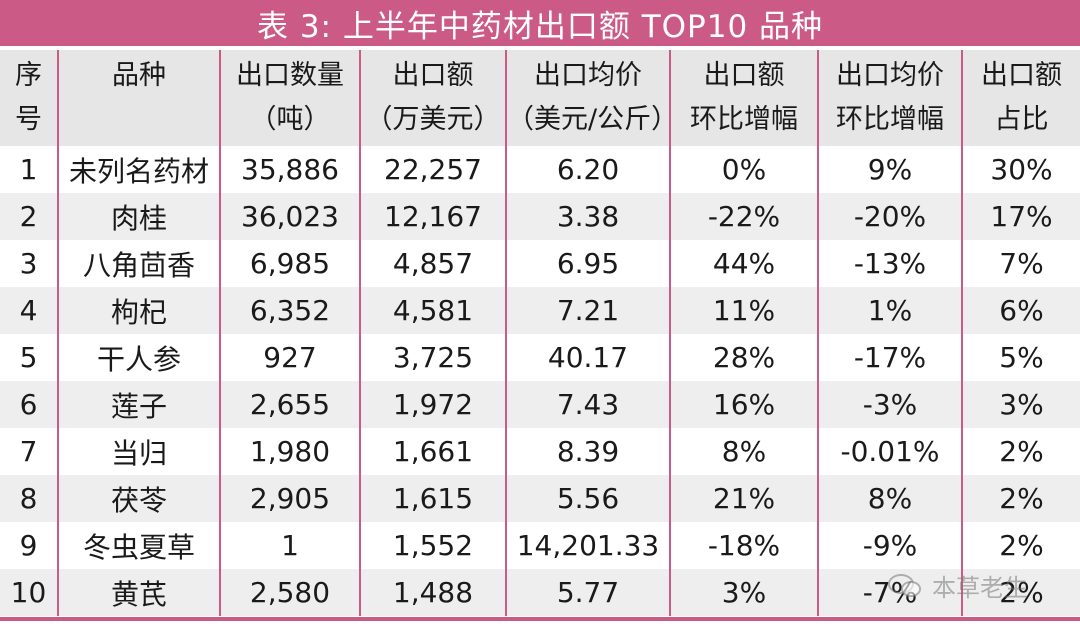 This screenshot has width=1080, height=629. Describe the element at coordinates (432, 404) in the screenshot. I see `cell-value: 1,972` at that location.